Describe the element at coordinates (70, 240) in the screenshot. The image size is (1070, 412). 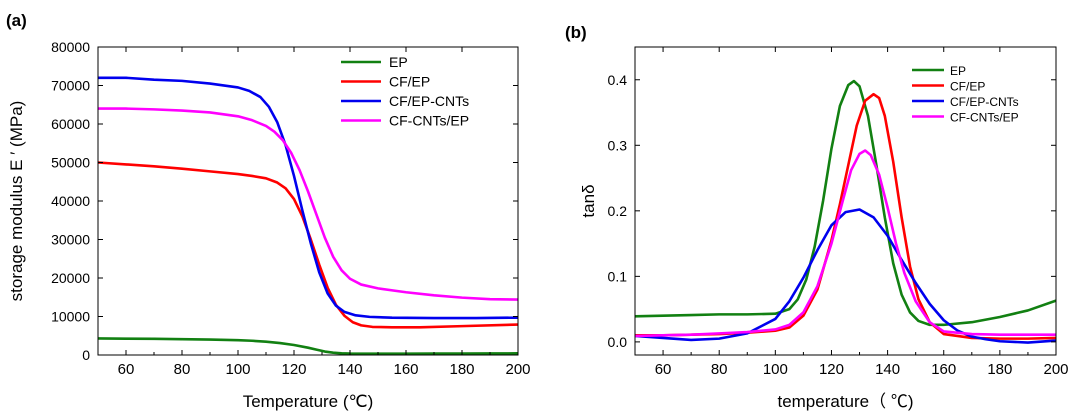
I see `y-tick-label: 30000` at that location.